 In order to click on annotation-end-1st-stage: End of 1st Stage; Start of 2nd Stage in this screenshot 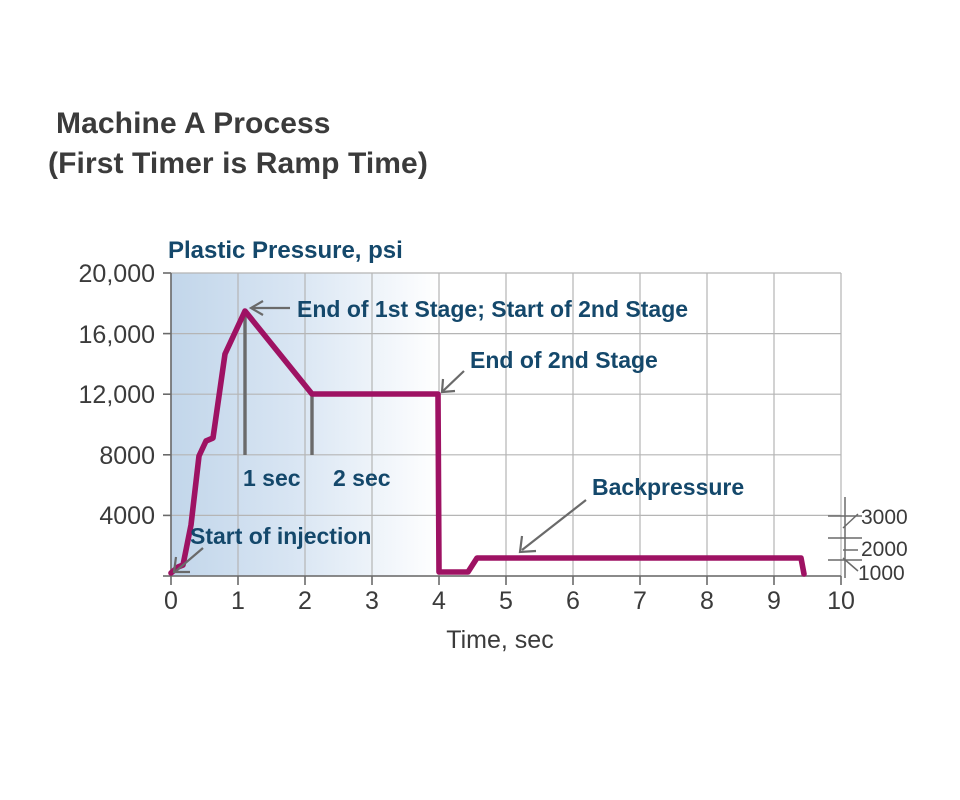, I will do `click(468, 309)`.